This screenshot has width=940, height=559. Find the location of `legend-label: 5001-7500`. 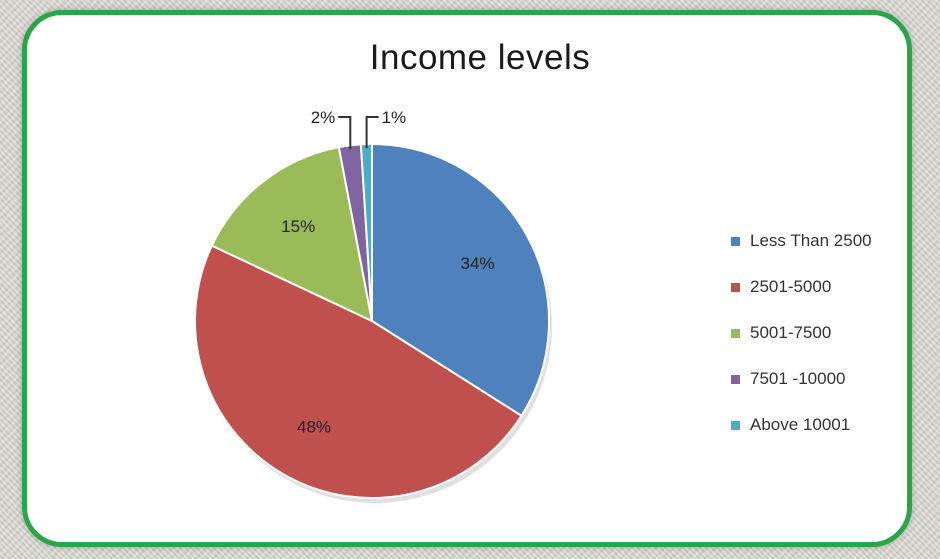

legend-label: 5001-7500 is located at coordinates (791, 332).